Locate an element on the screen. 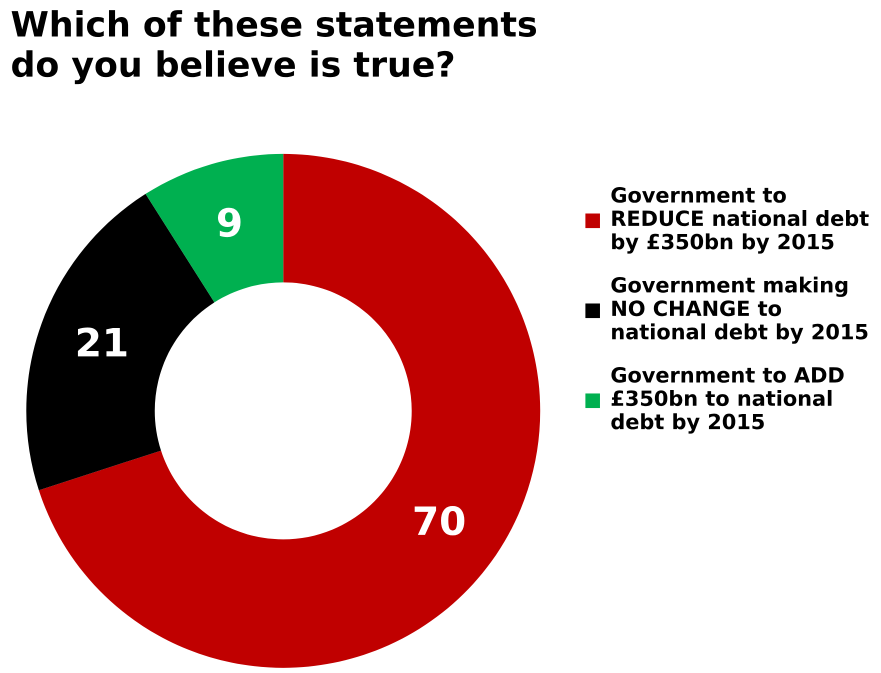  chart-title: Which of these statements do you believe is true? is located at coordinates (274, 47).